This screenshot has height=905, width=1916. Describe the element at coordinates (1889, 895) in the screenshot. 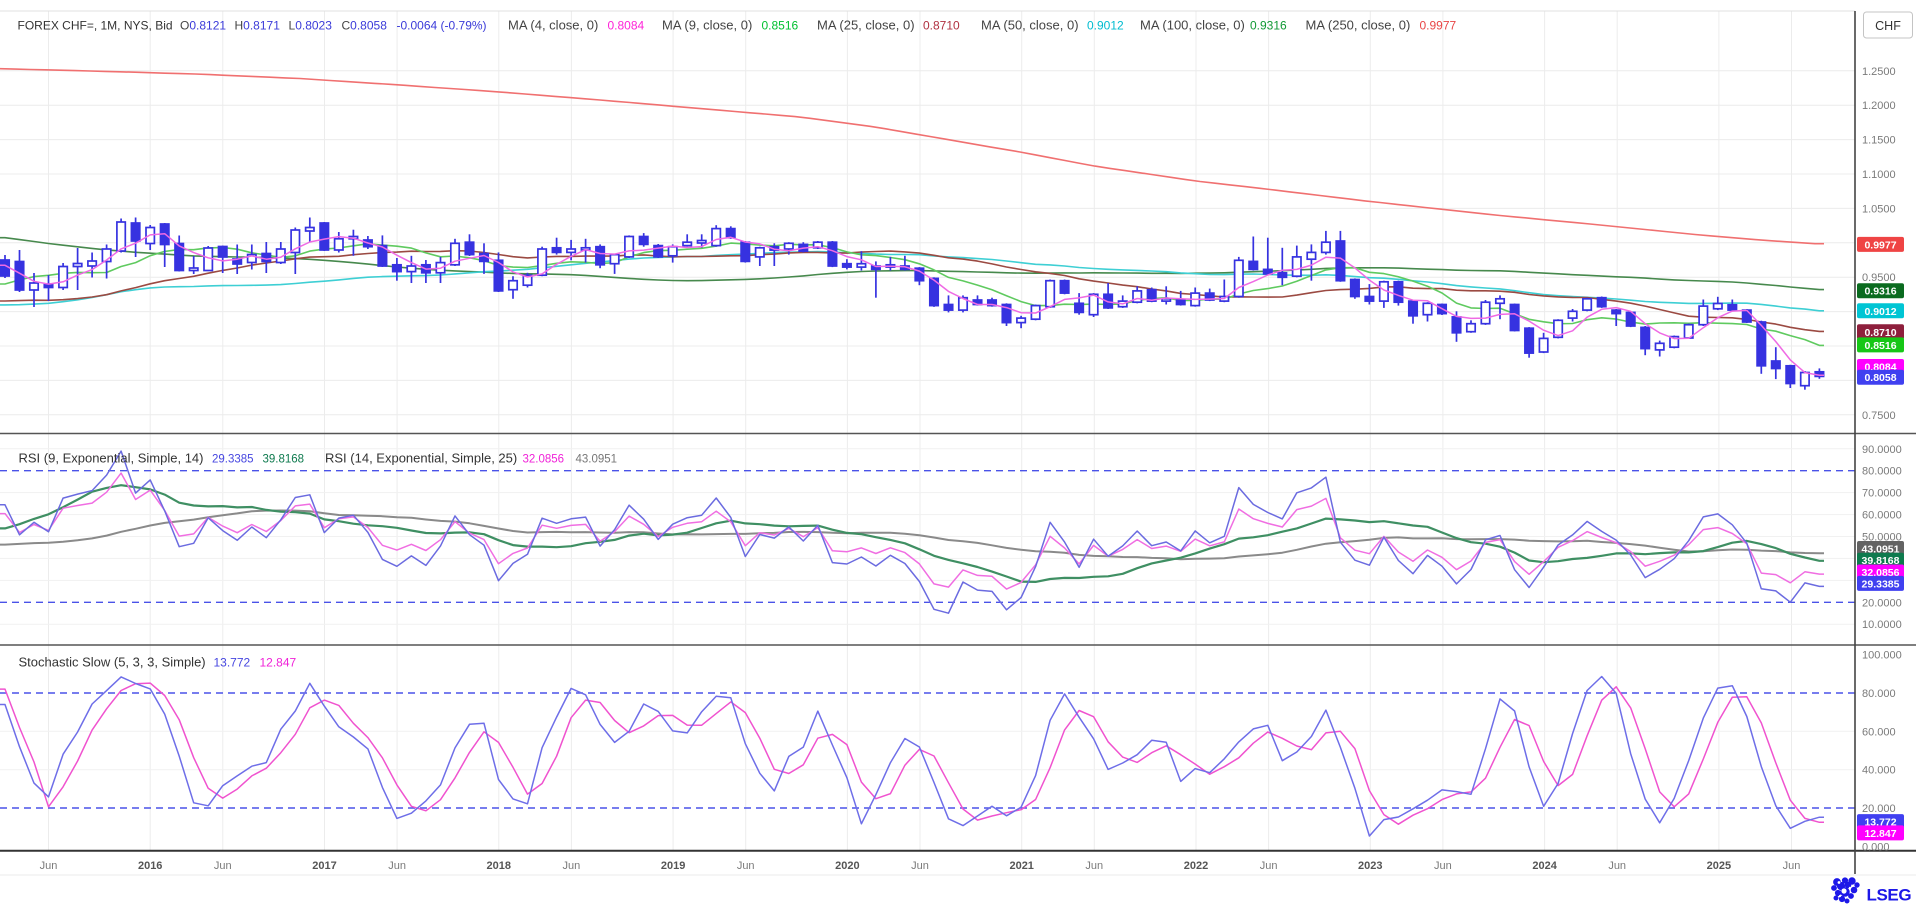

I see `svg-text: LSEG` at that location.